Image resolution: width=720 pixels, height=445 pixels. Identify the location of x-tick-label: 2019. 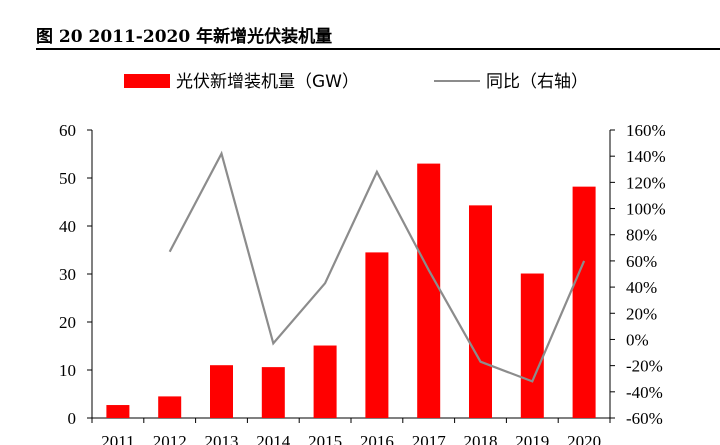
(532, 438).